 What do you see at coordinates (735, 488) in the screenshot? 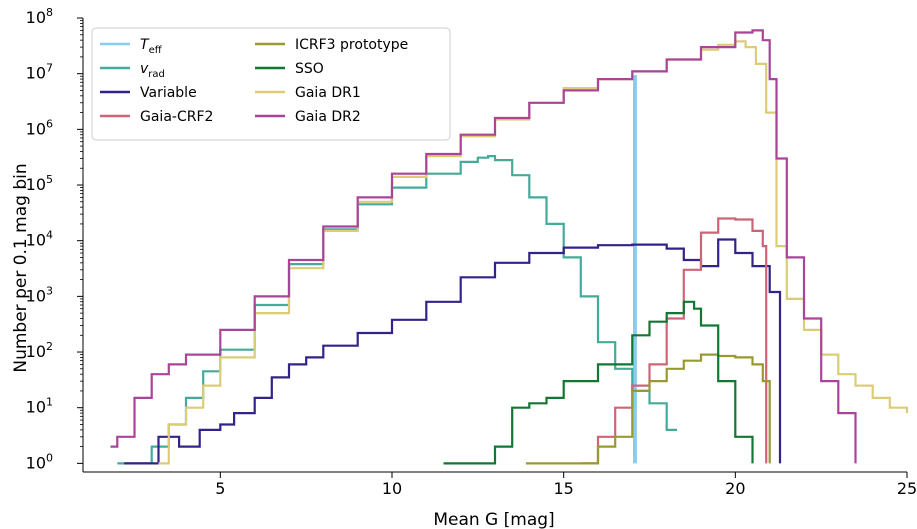
I see `x-tick-label-3: 20` at bounding box center [735, 488].